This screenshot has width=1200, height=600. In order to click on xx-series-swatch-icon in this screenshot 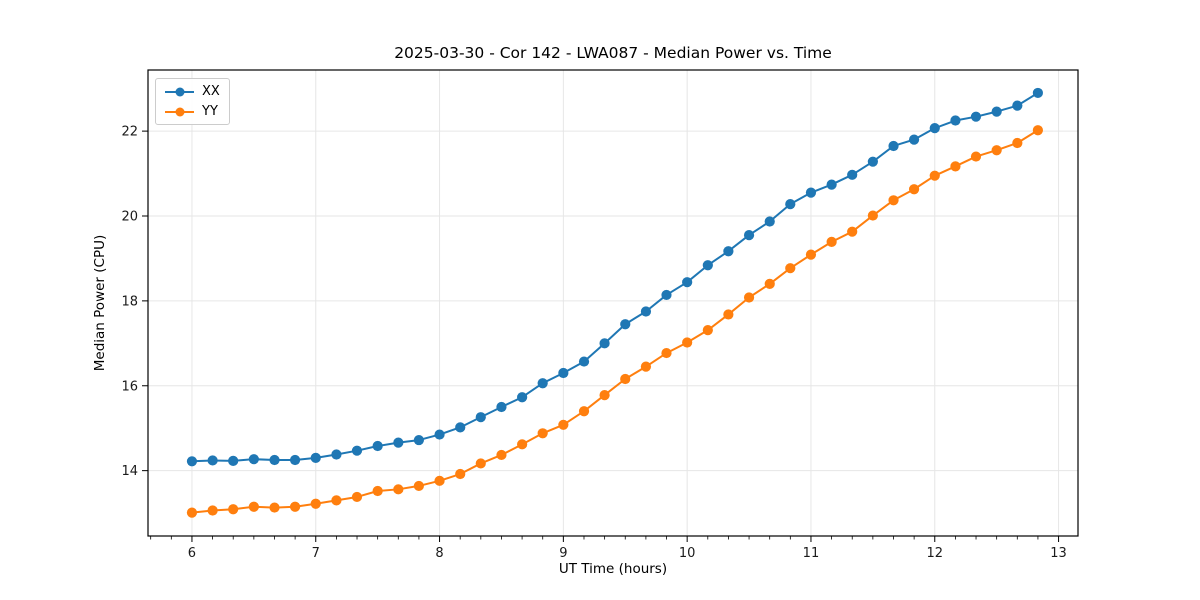, I will do `click(179, 91)`.